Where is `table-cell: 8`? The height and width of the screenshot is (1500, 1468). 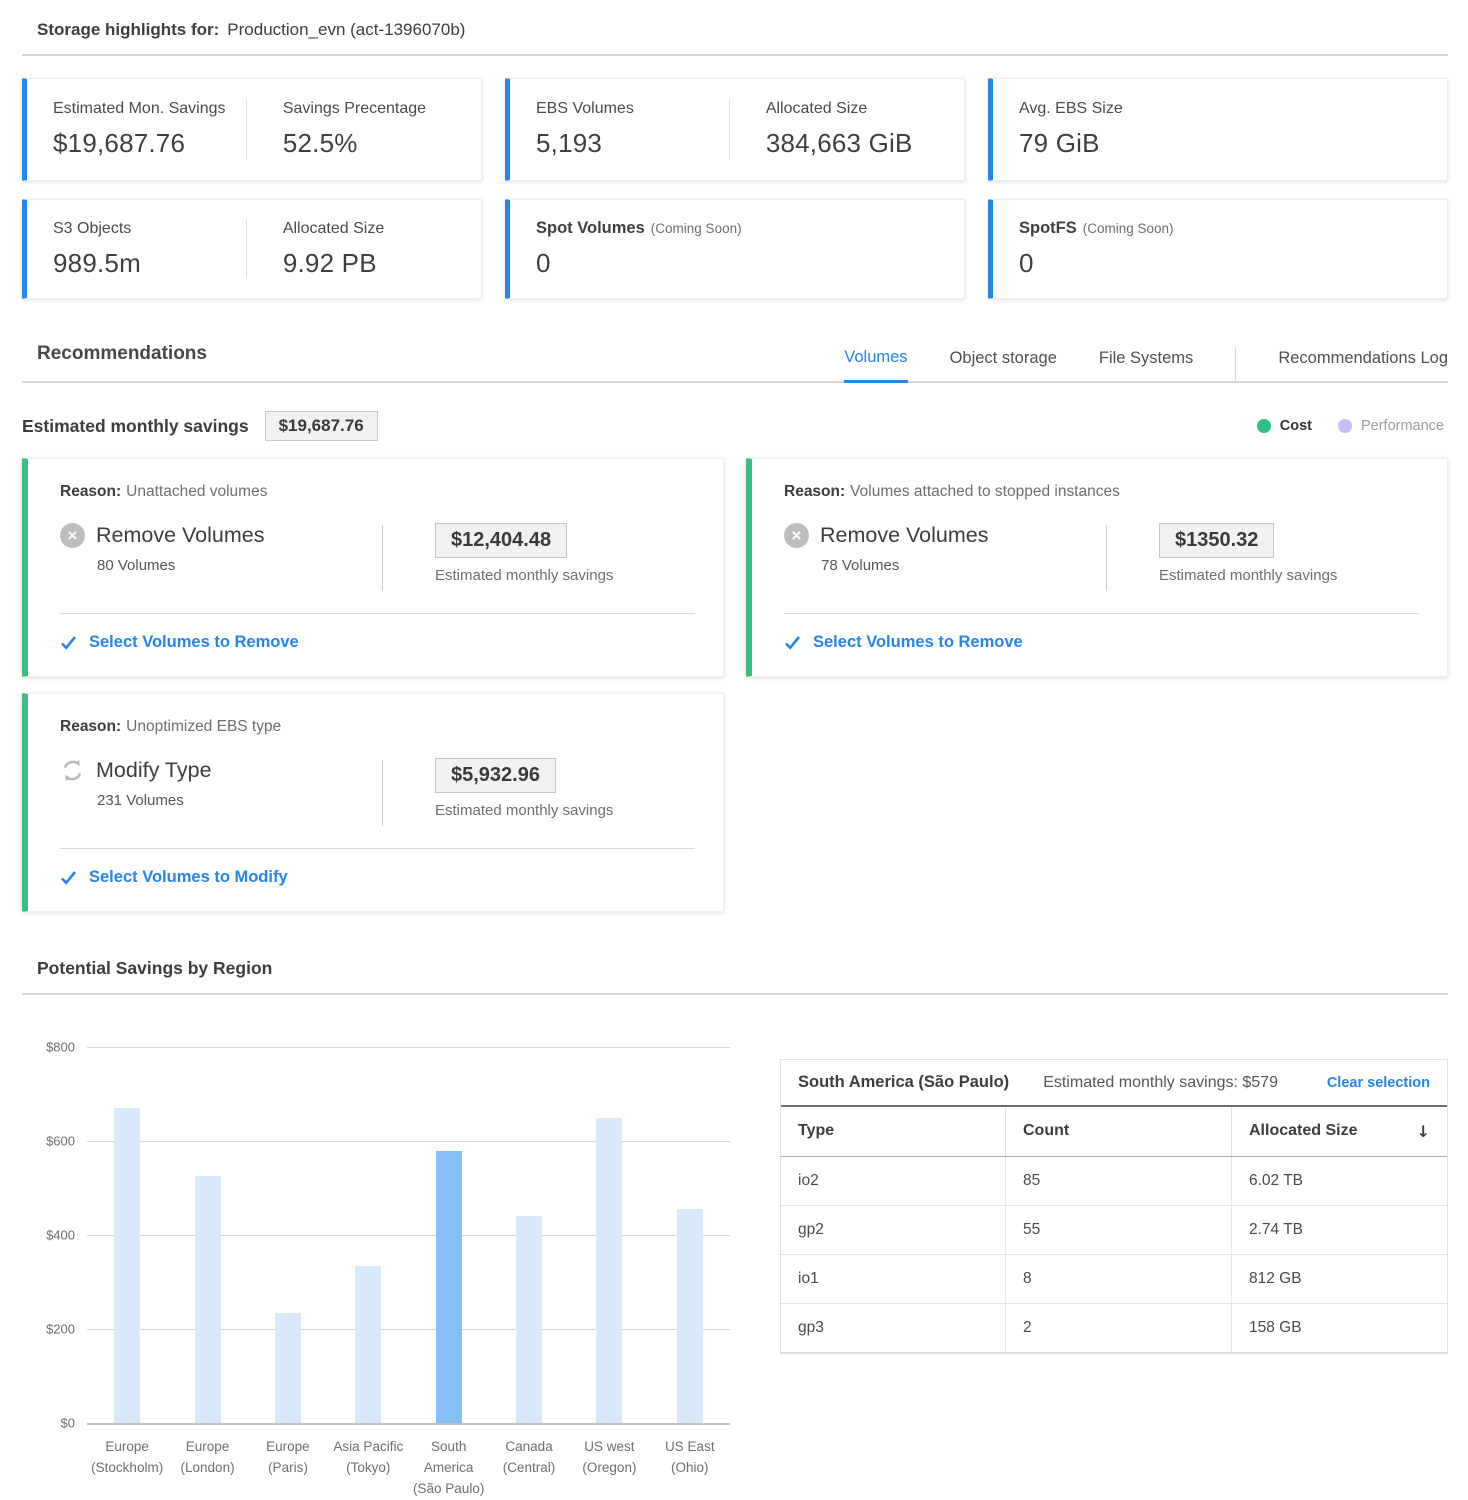
table-cell: 8 is located at coordinates (1118, 1279).